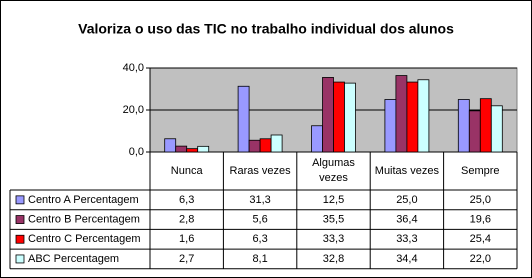 Image resolution: width=532 pixels, height=278 pixels. I want to click on y-tick-label: 0,0, so click(136, 152).